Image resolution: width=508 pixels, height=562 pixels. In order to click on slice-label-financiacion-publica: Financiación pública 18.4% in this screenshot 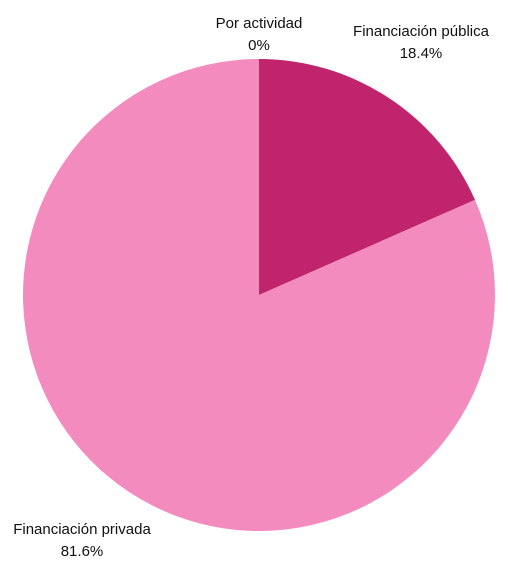, I will do `click(421, 42)`.